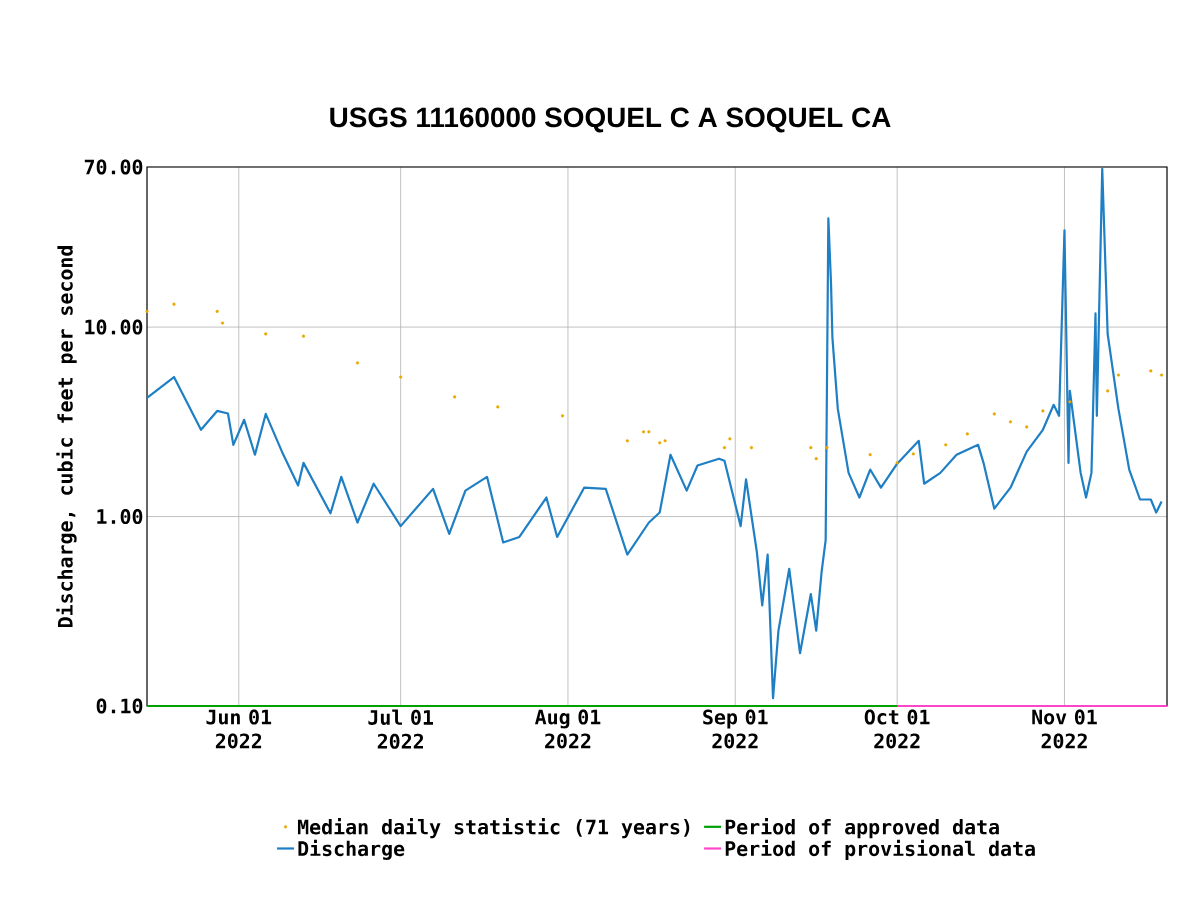 Image resolution: width=1201 pixels, height=899 pixels. Describe the element at coordinates (113, 167) in the screenshot. I see `y-tick-label: 70.00` at that location.